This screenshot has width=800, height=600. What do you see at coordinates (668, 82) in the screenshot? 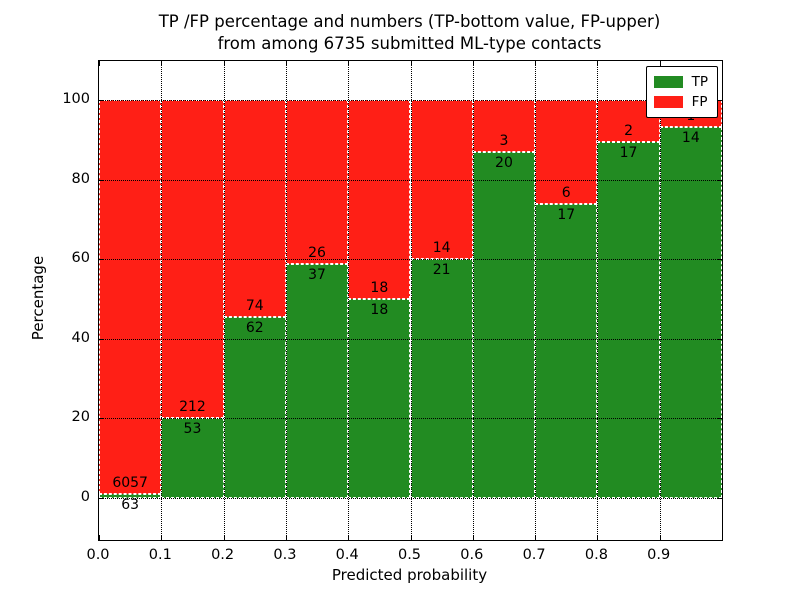
I see `tp-legend-swatch` at bounding box center [668, 82].